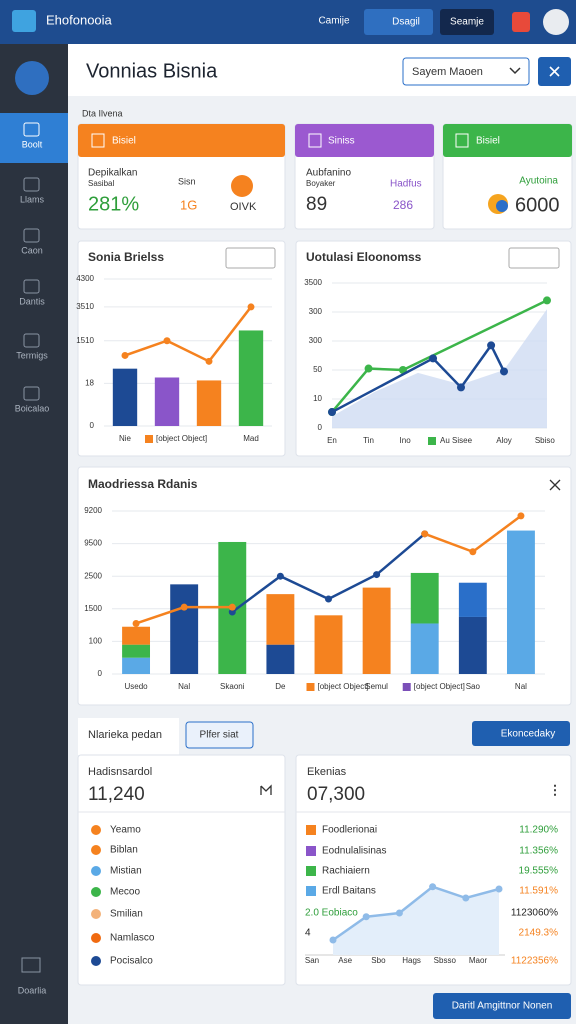 The image size is (576, 1024). I want to click on x-tick-label: Nal, so click(184, 686).